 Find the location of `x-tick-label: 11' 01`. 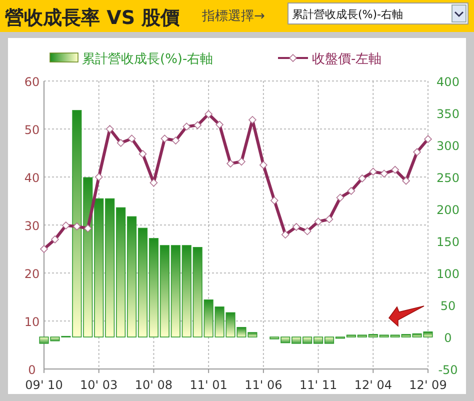

x-tick-label: 11' 01 is located at coordinates (209, 385).